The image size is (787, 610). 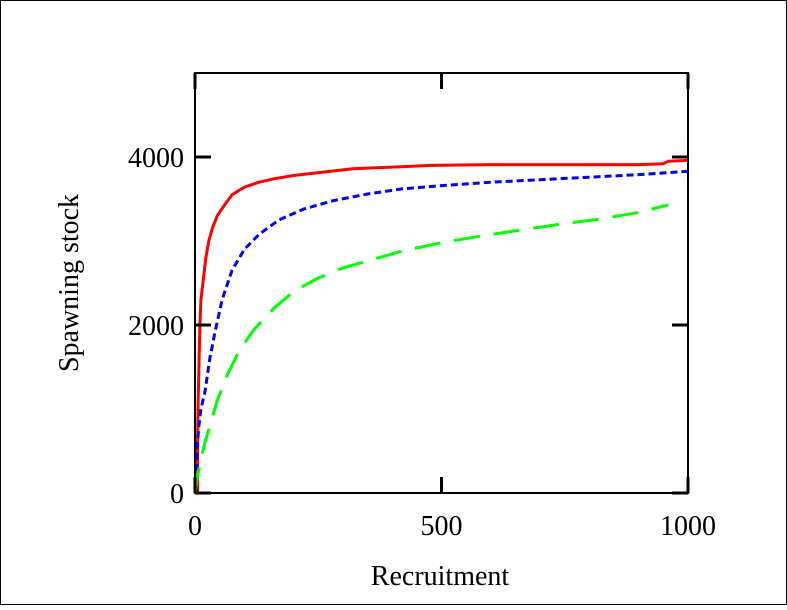 What do you see at coordinates (156, 326) in the screenshot?
I see `y-tick-label: 2000` at bounding box center [156, 326].